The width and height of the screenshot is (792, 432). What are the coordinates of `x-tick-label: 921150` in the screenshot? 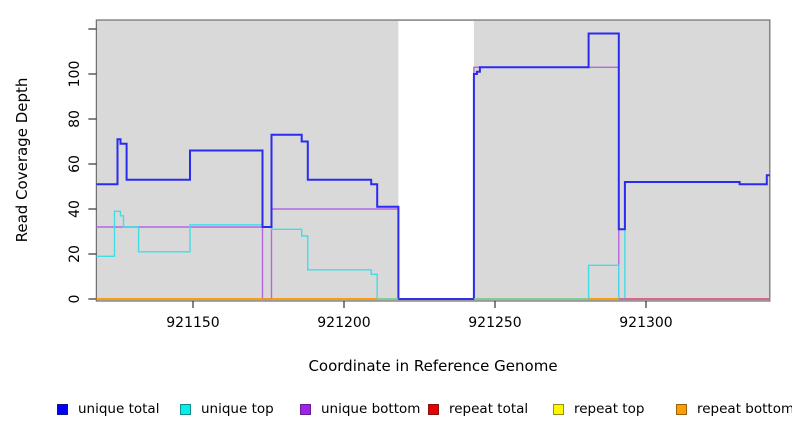 It's located at (192, 323).